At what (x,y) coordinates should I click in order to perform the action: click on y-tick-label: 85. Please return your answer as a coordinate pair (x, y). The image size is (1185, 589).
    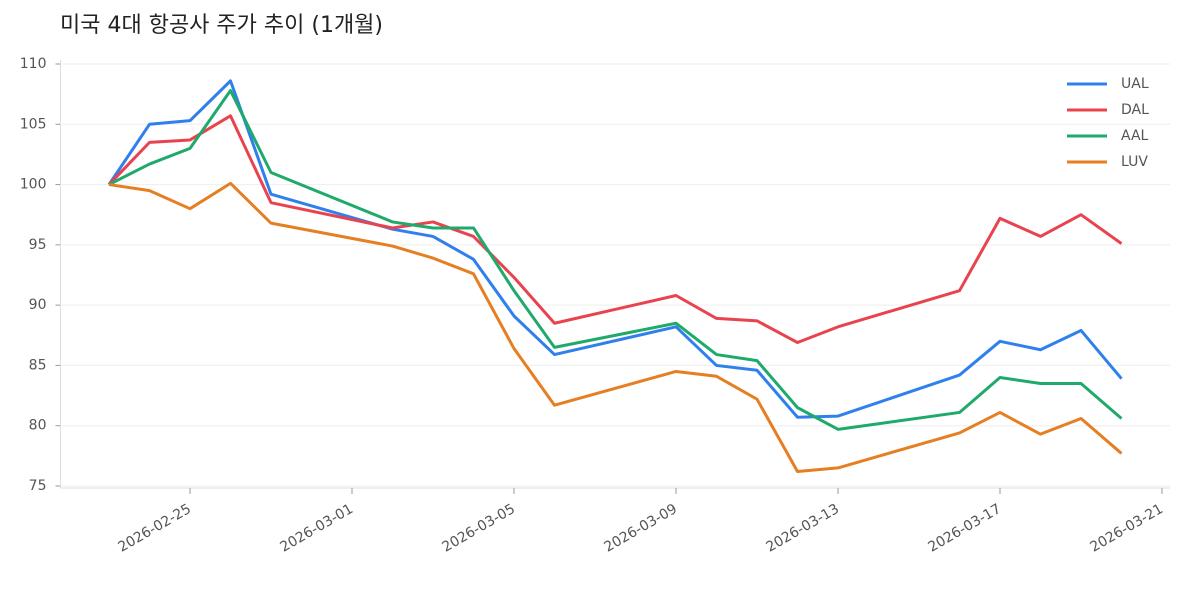
    Looking at the image, I should click on (38, 365).